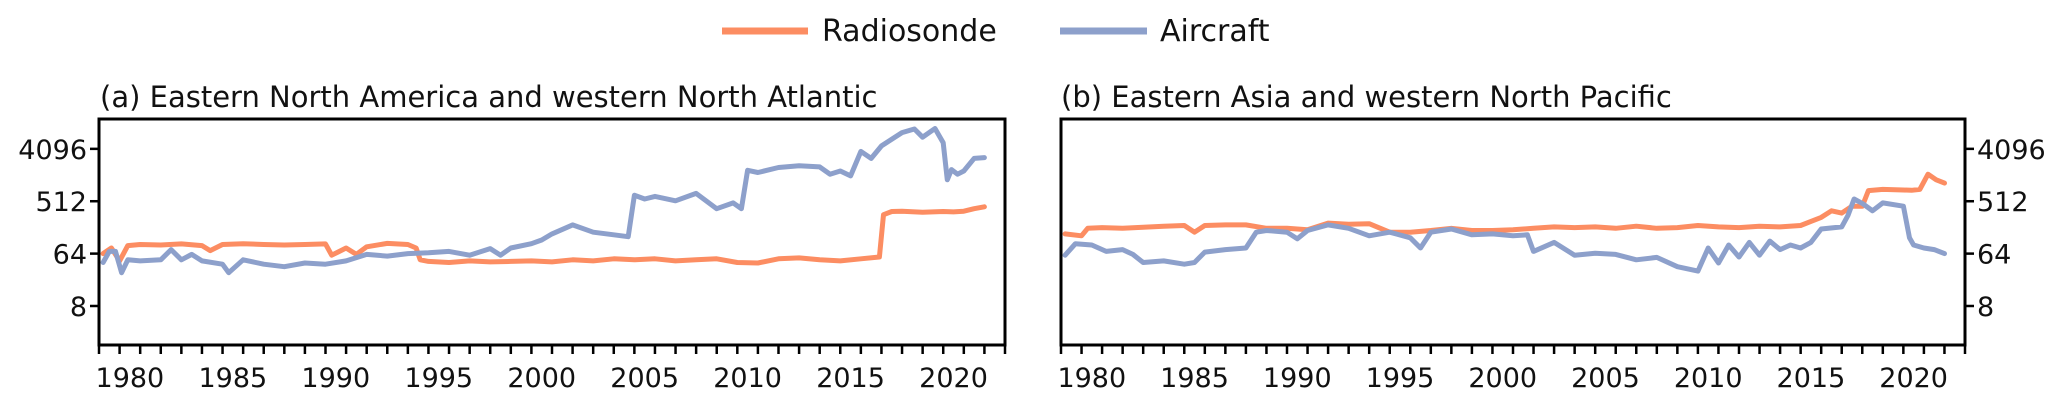 The height and width of the screenshot is (404, 2067). What do you see at coordinates (1504, 205) in the screenshot?
I see `panel-b-series-radiosonde` at bounding box center [1504, 205].